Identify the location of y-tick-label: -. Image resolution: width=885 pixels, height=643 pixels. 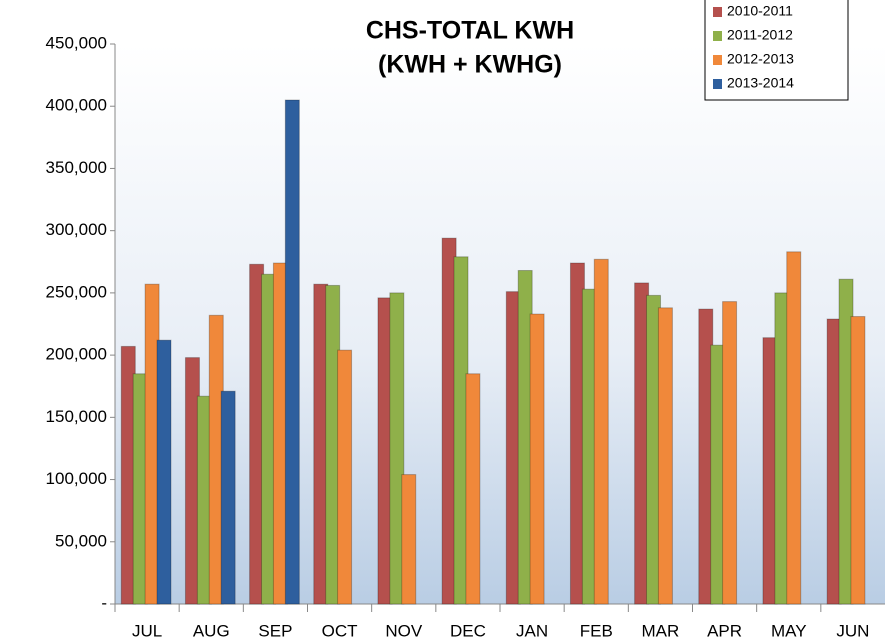
(104, 602).